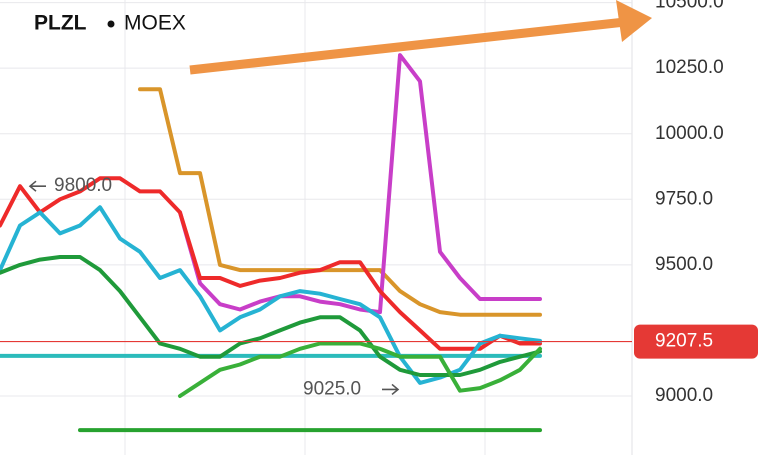 This screenshot has height=455, width=758. I want to click on y-tick-label: 10000.0, so click(689, 133).